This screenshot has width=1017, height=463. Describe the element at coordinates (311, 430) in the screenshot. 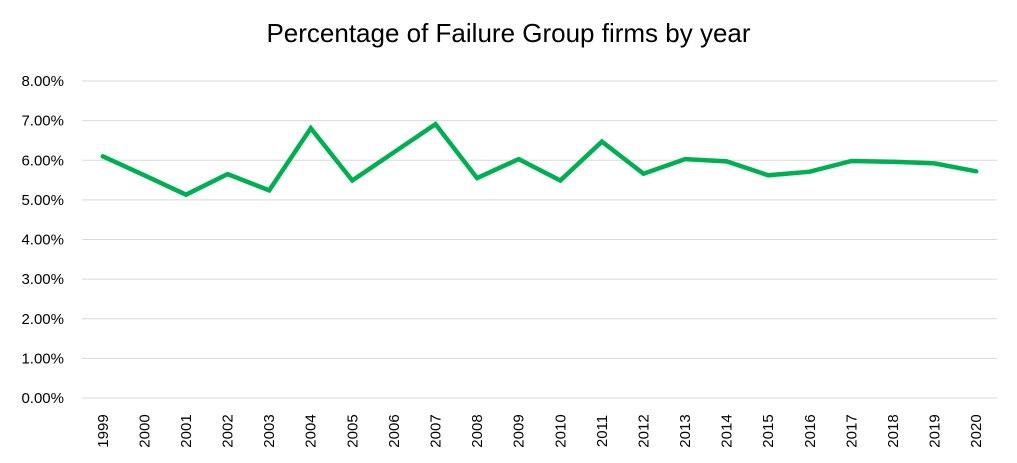

I see `x-tick-label: 2004` at that location.